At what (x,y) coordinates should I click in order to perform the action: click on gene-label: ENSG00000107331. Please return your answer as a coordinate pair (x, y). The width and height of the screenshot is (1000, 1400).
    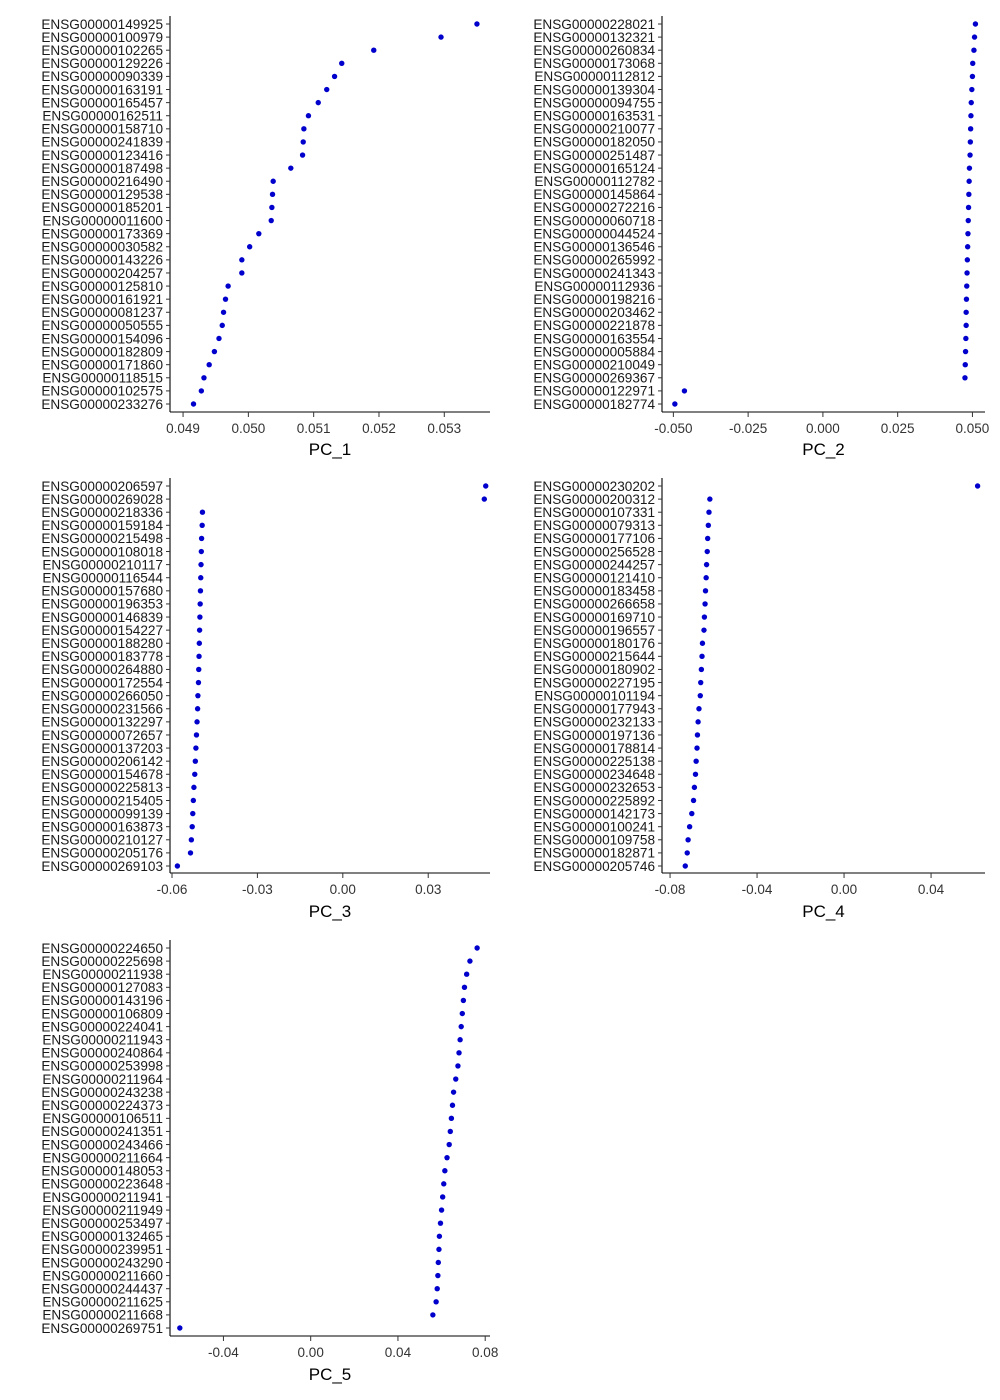
    Looking at the image, I should click on (594, 512).